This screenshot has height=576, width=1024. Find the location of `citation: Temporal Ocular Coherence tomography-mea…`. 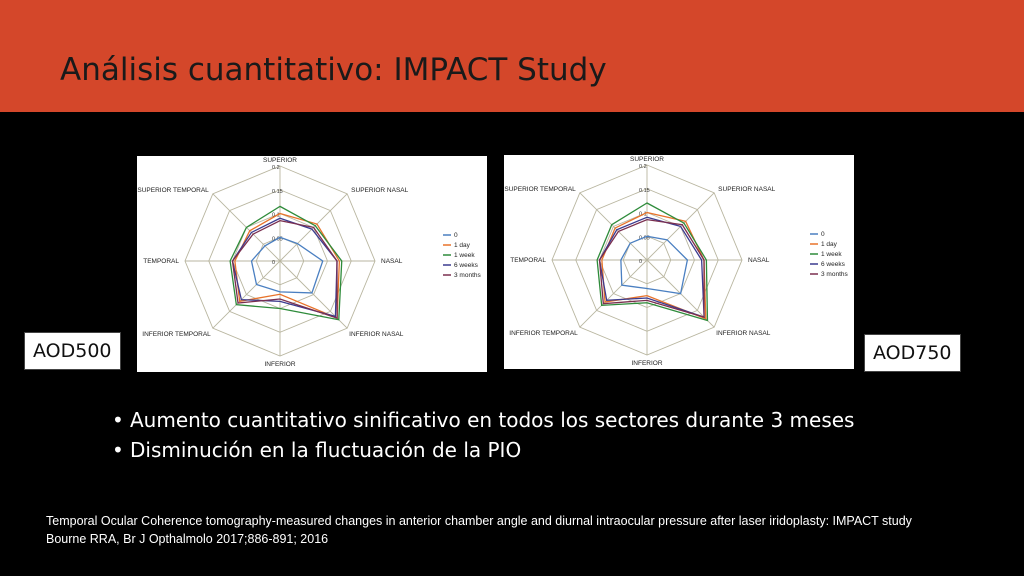

citation: Temporal Ocular Coherence tomography-mea… is located at coordinates (479, 530).